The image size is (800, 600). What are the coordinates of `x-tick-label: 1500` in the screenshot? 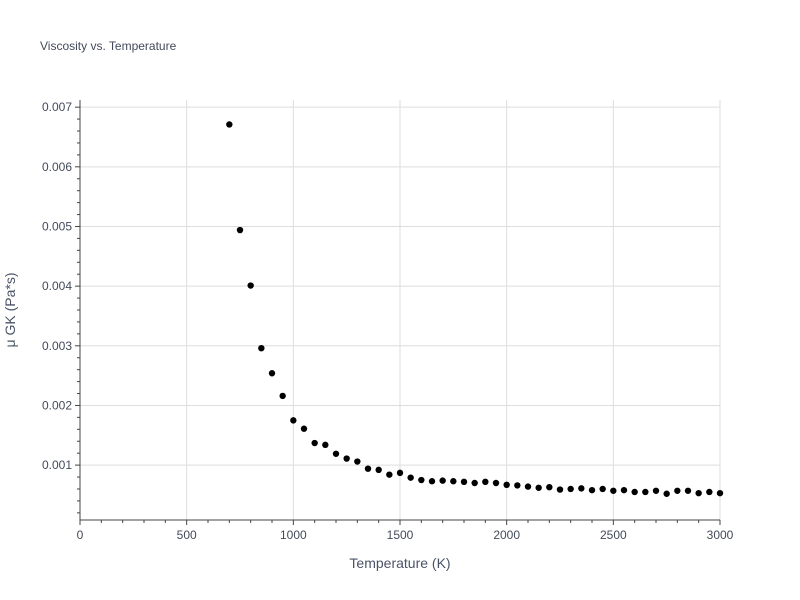 It's located at (400, 535).